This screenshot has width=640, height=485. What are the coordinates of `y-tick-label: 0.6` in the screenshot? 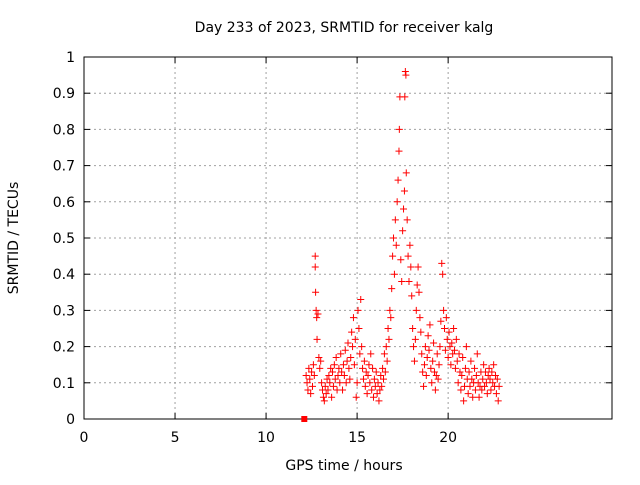 It's located at (64, 203).